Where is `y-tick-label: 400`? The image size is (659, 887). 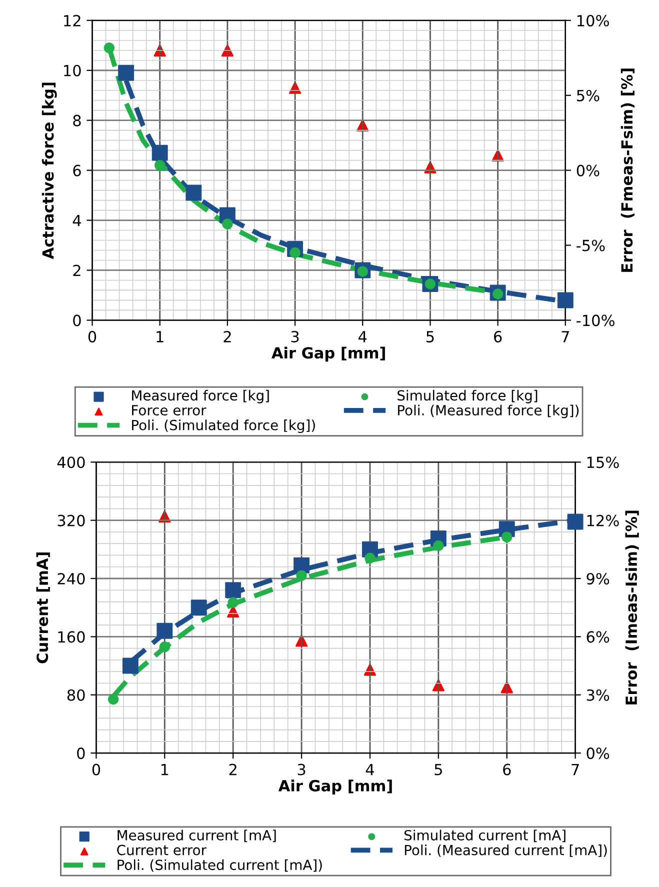 y-tick-label: 400 is located at coordinates (71, 462).